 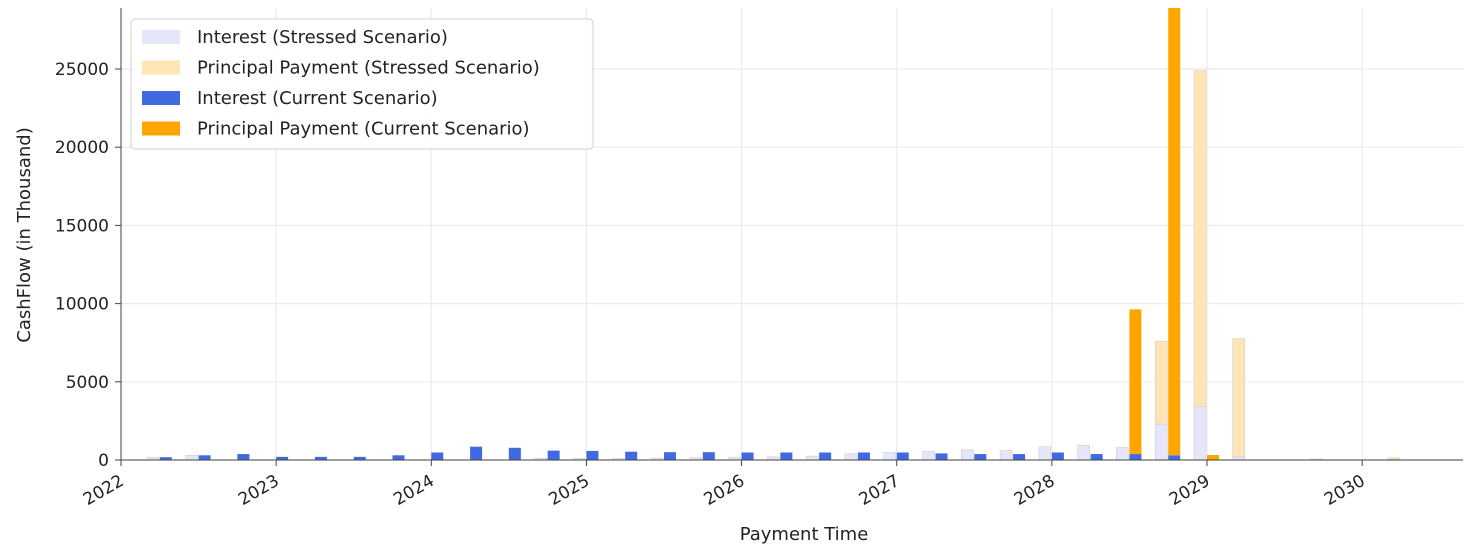 What do you see at coordinates (322, 37) in the screenshot?
I see `legend-label: Interest (Stressed Scenario)` at bounding box center [322, 37].